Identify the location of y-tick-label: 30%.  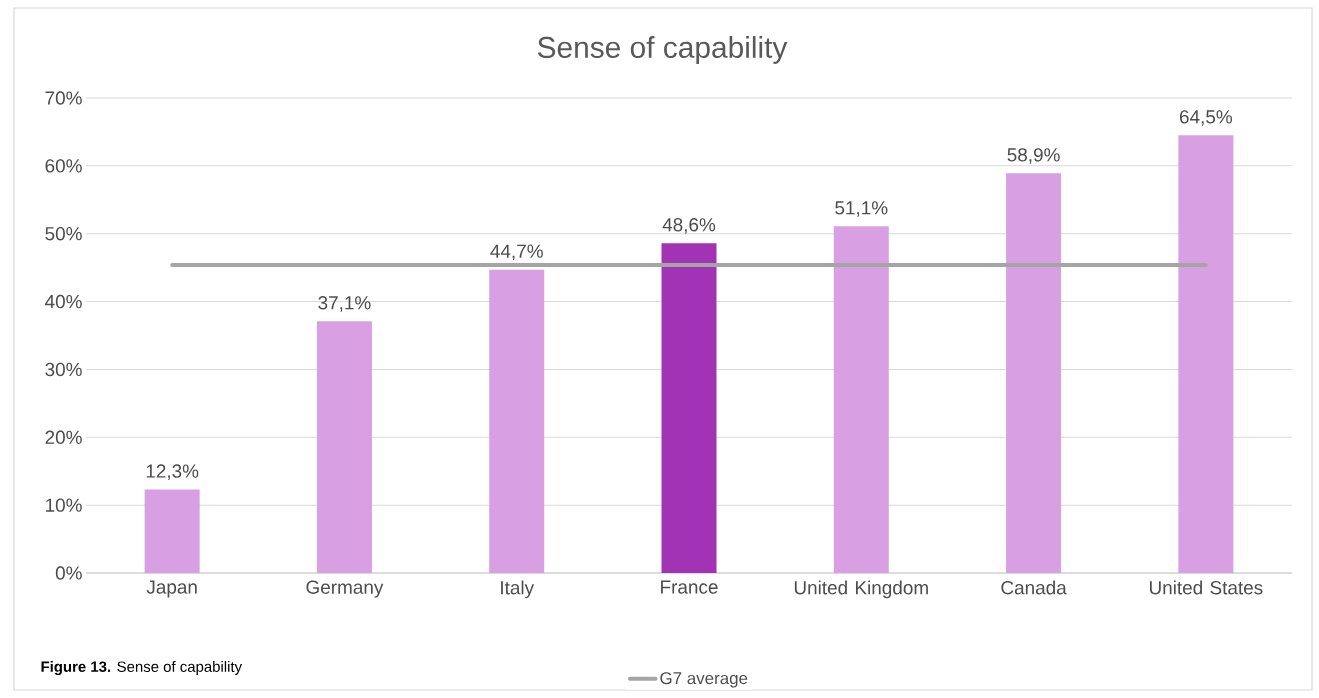
(63, 369).